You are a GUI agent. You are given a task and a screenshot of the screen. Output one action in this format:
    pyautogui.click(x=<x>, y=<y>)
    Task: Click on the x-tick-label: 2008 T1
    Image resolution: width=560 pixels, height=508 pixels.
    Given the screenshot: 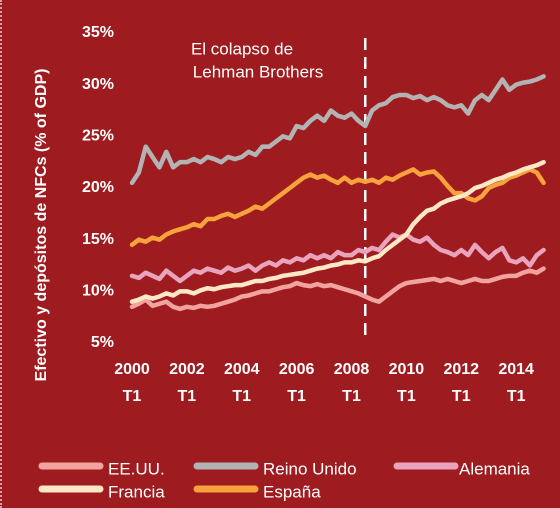 What is the action you would take?
    pyautogui.click(x=351, y=383)
    